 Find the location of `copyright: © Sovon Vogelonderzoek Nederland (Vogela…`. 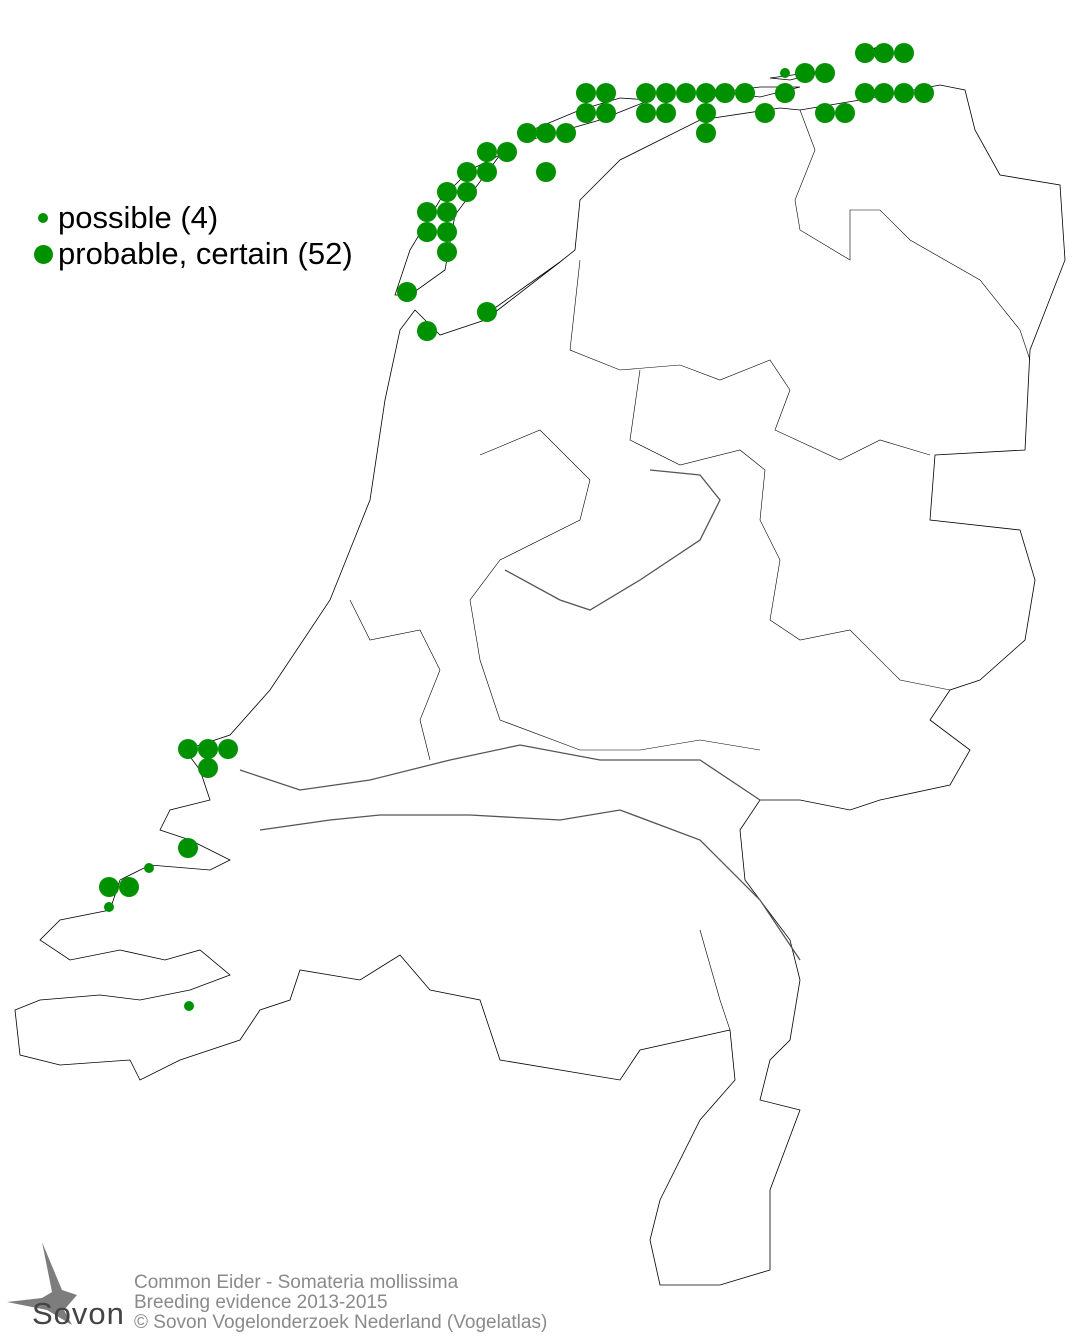

copyright: © Sovon Vogelonderzoek Nederland (Vogela… is located at coordinates (341, 1322).